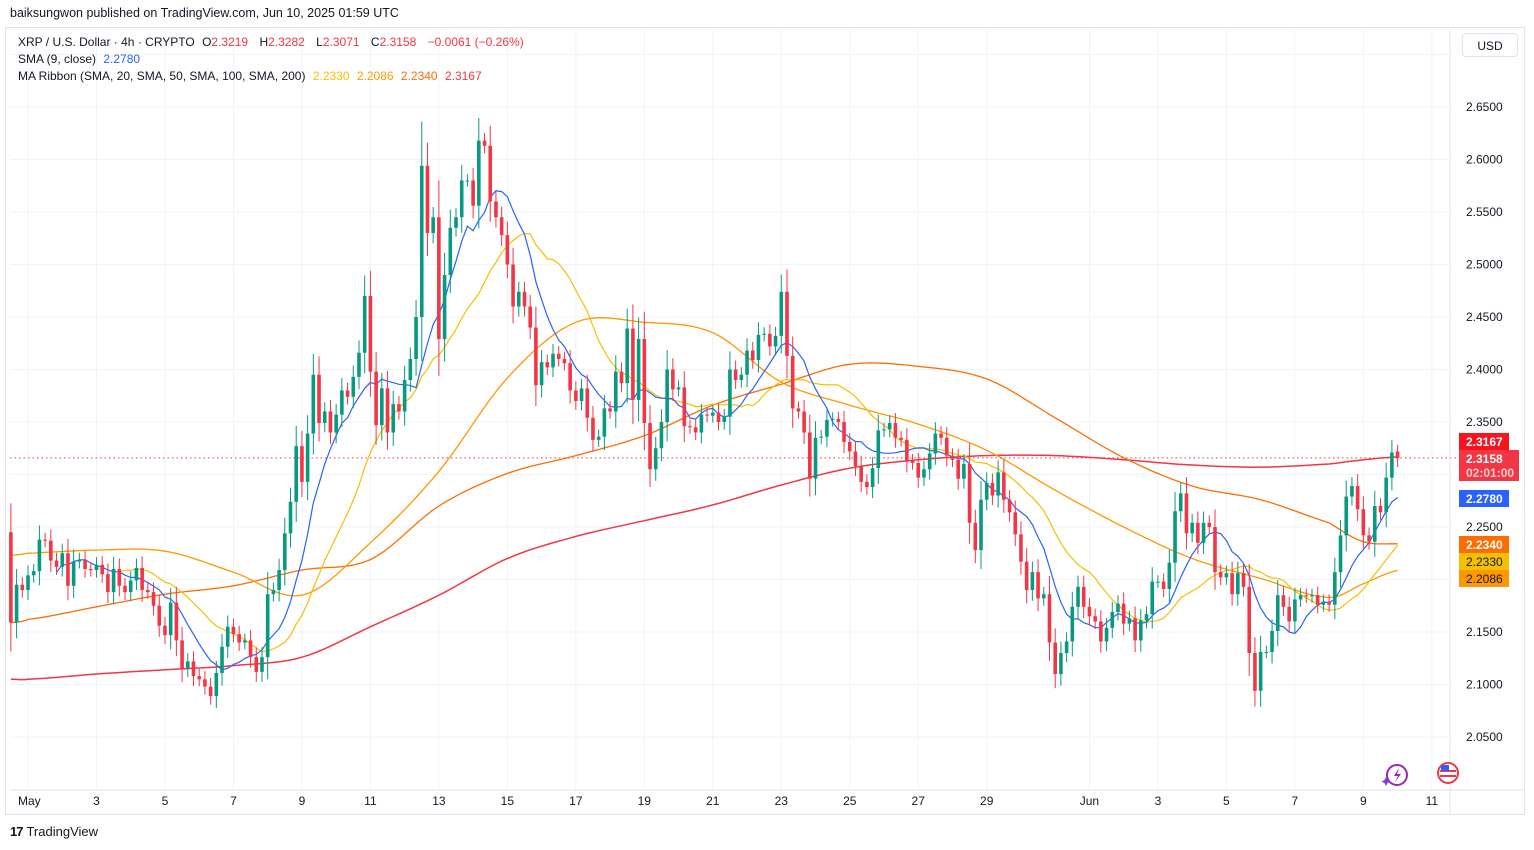 The image size is (1534, 850). What do you see at coordinates (1484, 212) in the screenshot?
I see `price-tick-label: 2.5500` at bounding box center [1484, 212].